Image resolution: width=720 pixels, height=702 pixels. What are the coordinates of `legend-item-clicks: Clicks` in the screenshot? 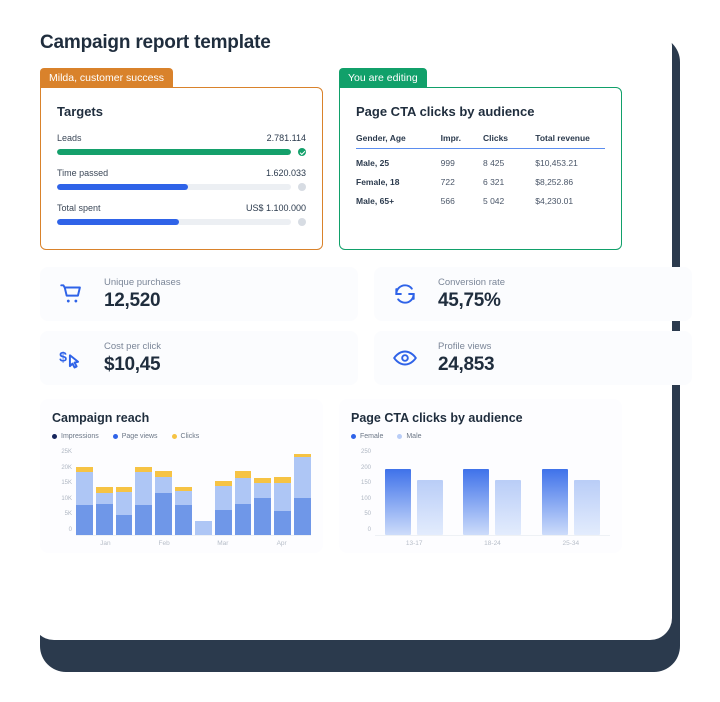 It's located at (185, 436).